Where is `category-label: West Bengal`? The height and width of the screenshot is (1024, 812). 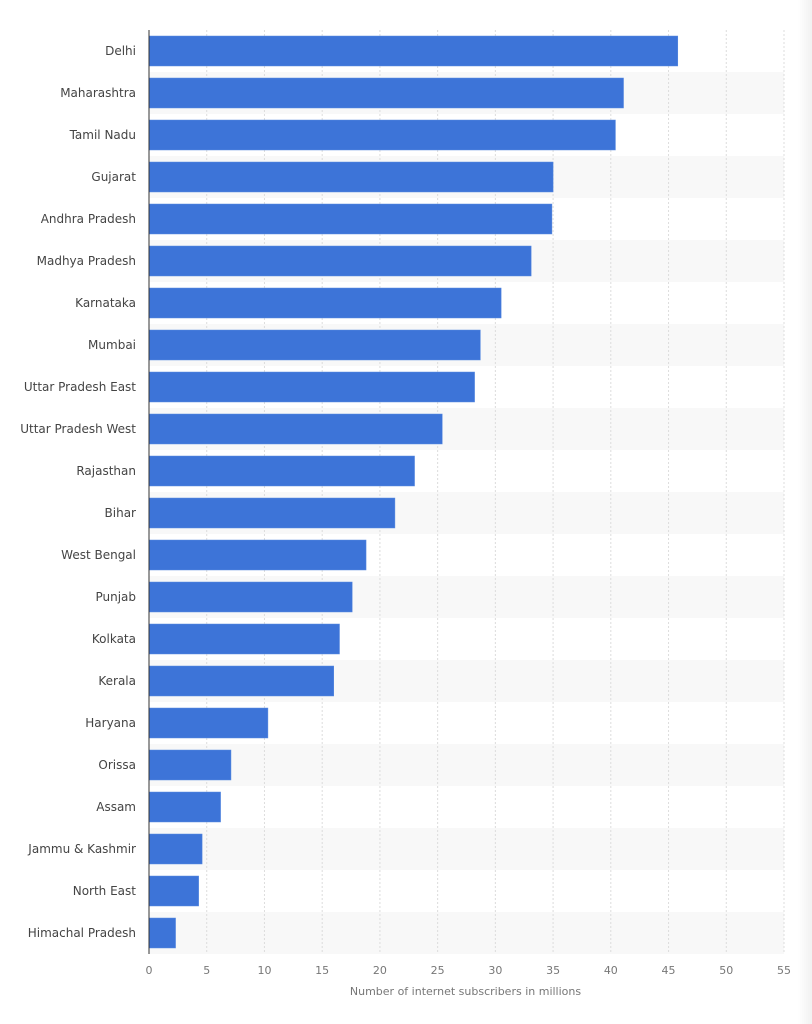
category-label: West Bengal is located at coordinates (98, 555).